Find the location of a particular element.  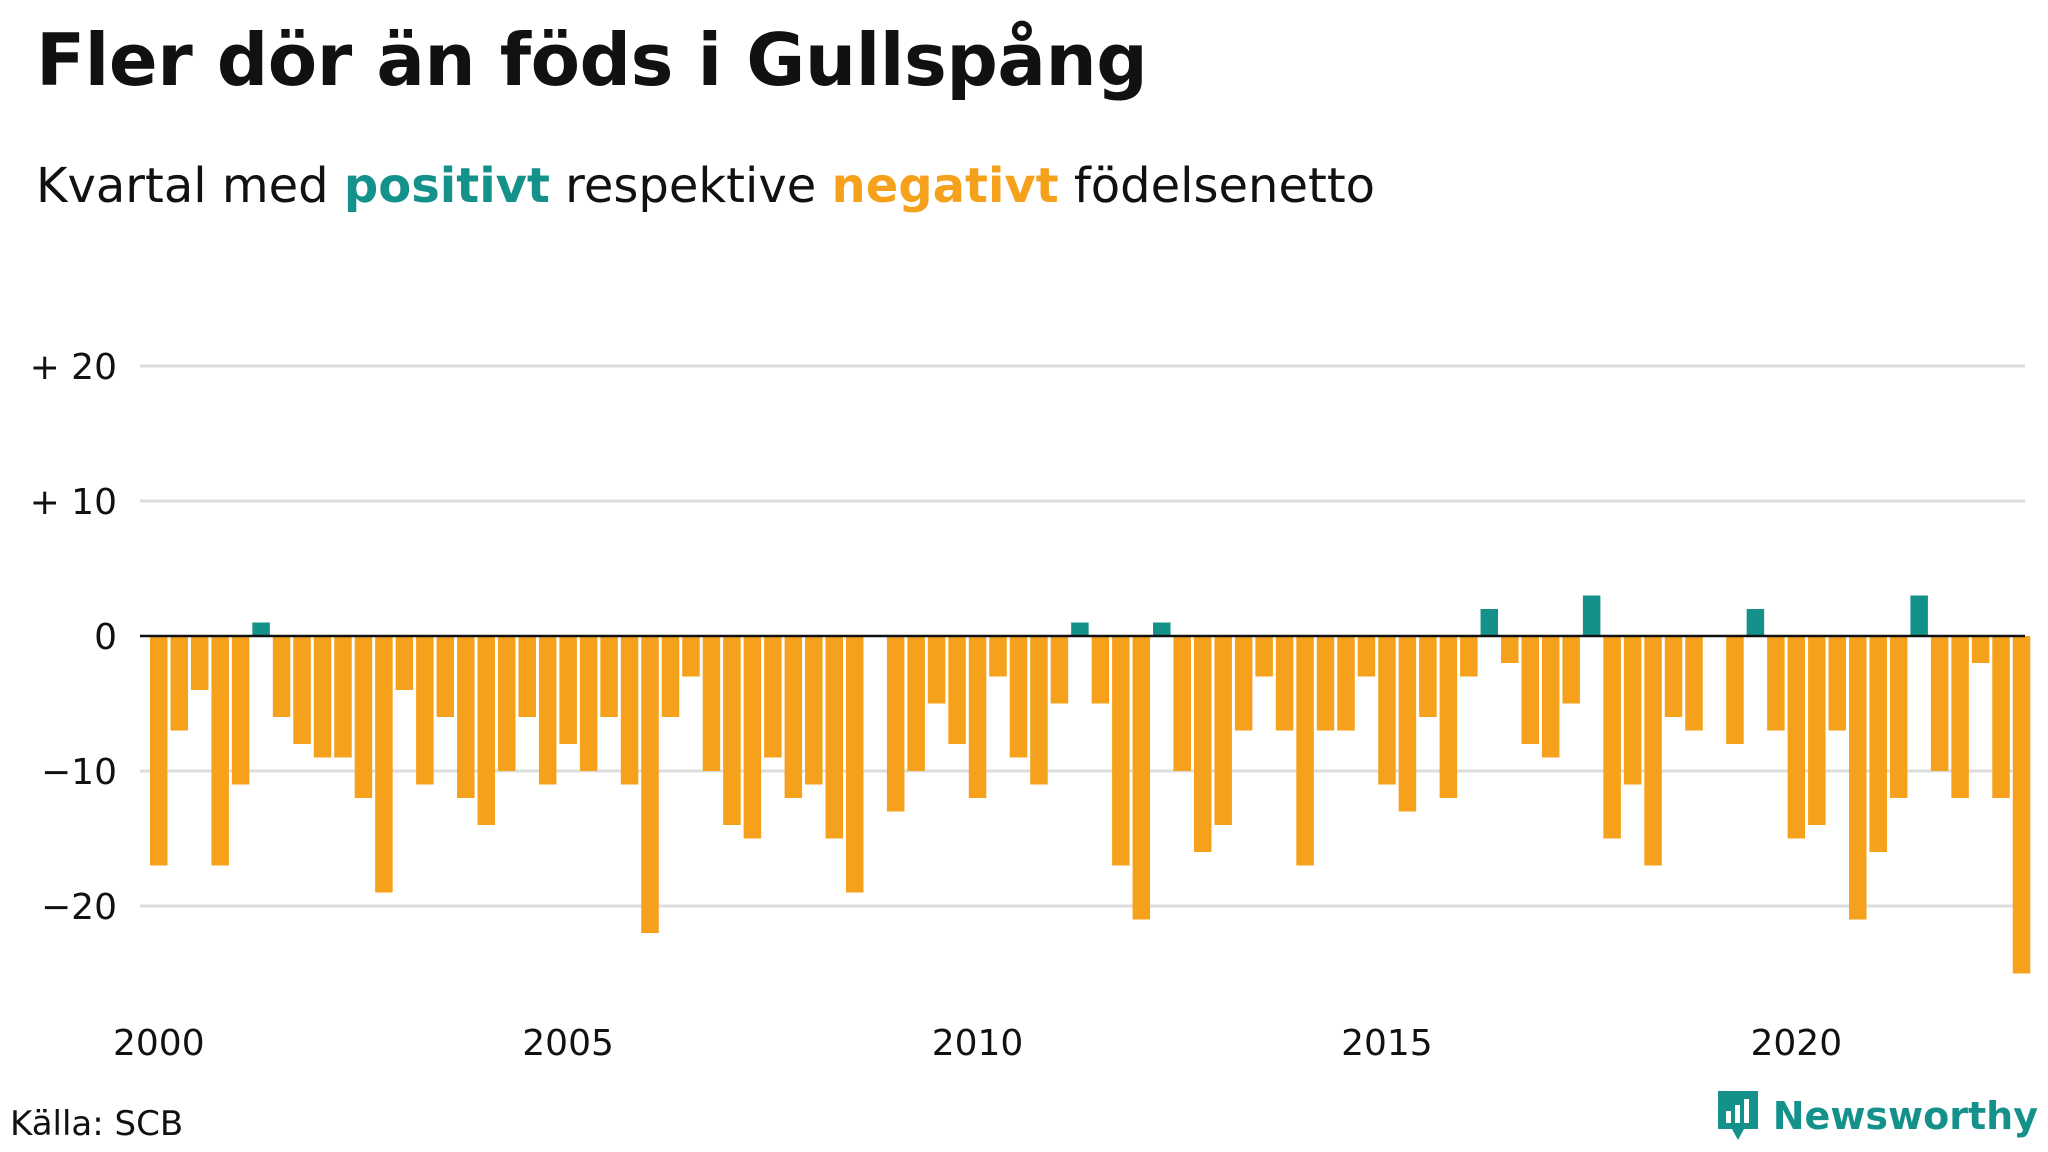

subtitle-positive-word: positivt is located at coordinates (446, 186).